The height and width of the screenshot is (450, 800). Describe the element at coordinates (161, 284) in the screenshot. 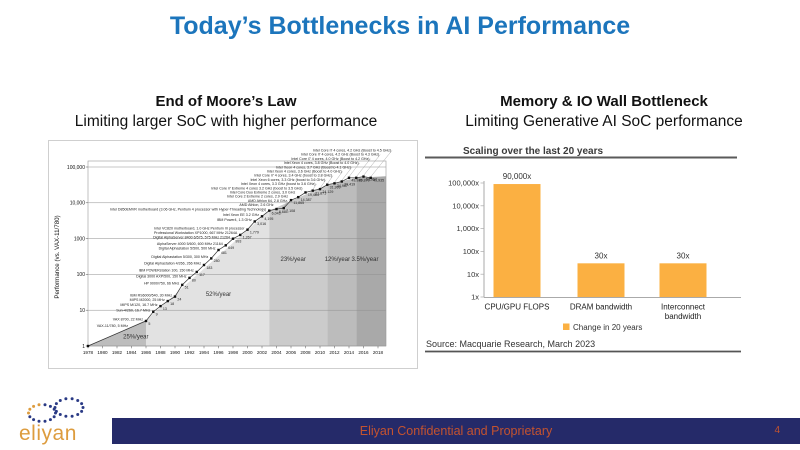

I see `svg-text: HP 9000/750, 66 MHz` at that location.